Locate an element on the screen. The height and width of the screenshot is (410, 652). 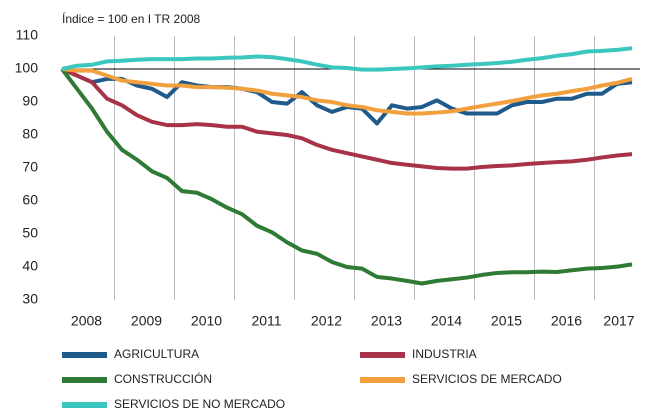
chart-subtitle: Índice = 100 en I TR 2008 is located at coordinates (131, 18).